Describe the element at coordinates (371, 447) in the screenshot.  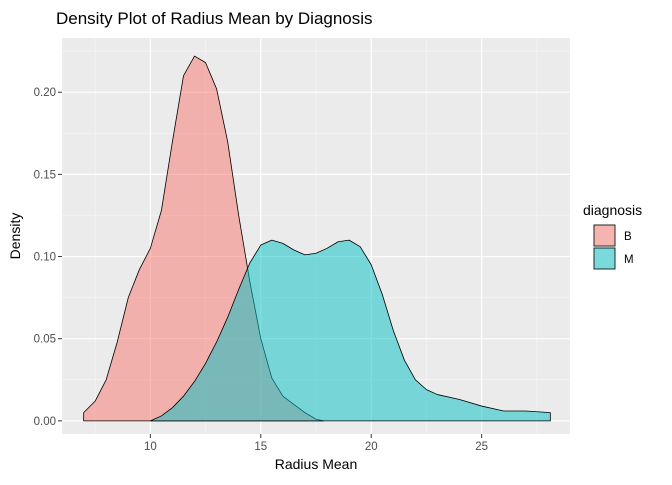
I see `x-tick-label: 20` at that location.